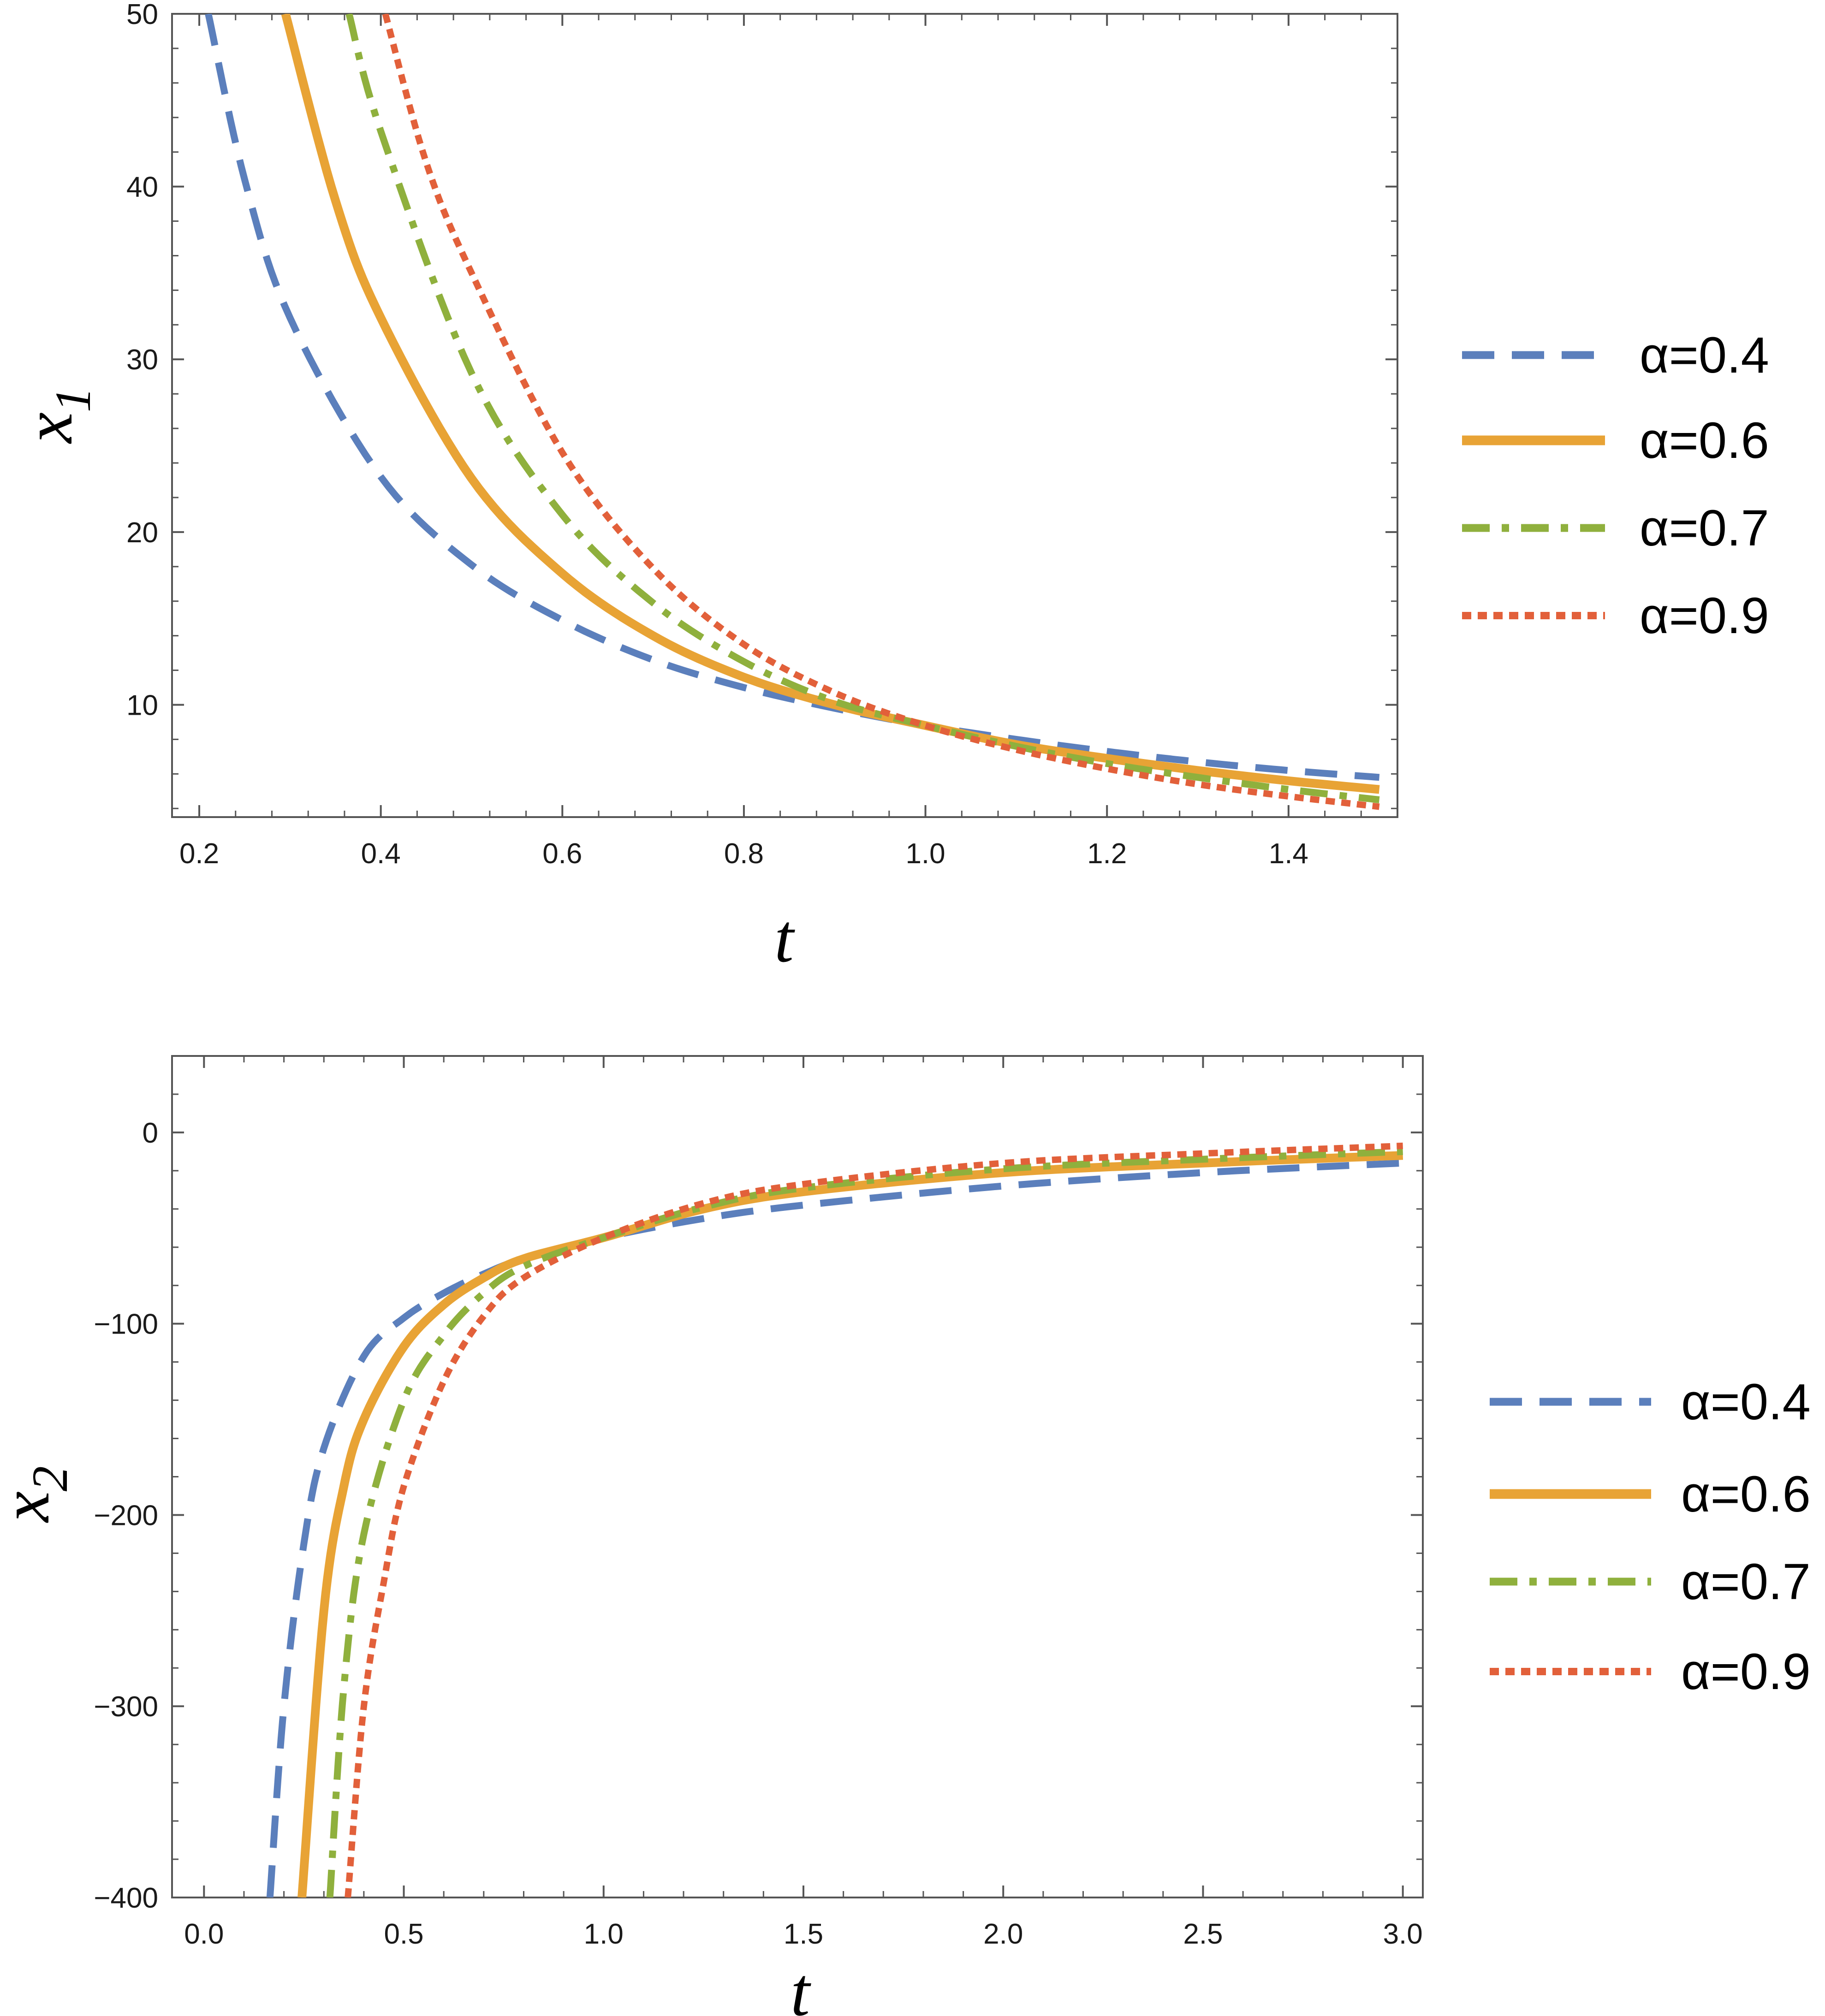  I want to click on x-tick-label: 0.2, so click(199, 854).